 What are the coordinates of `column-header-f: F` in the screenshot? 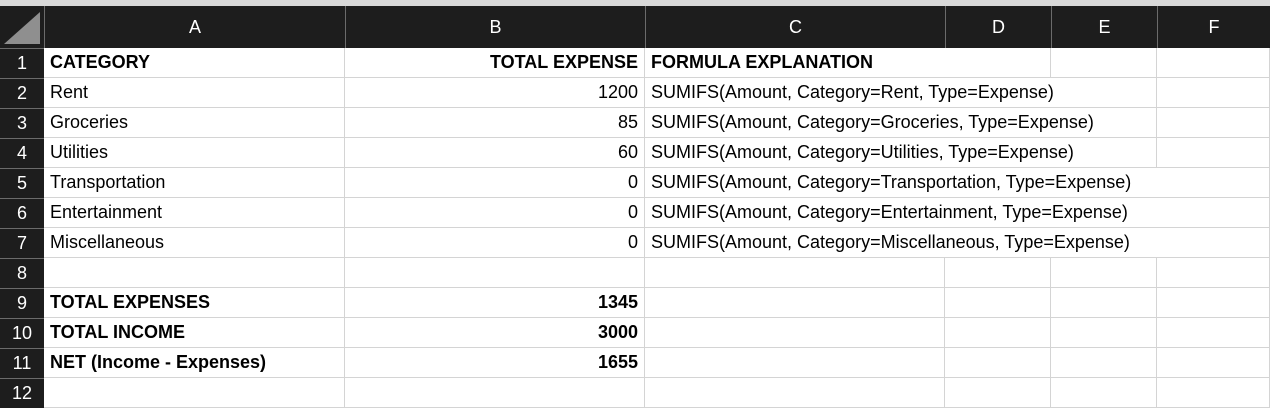 It's located at (1213, 27).